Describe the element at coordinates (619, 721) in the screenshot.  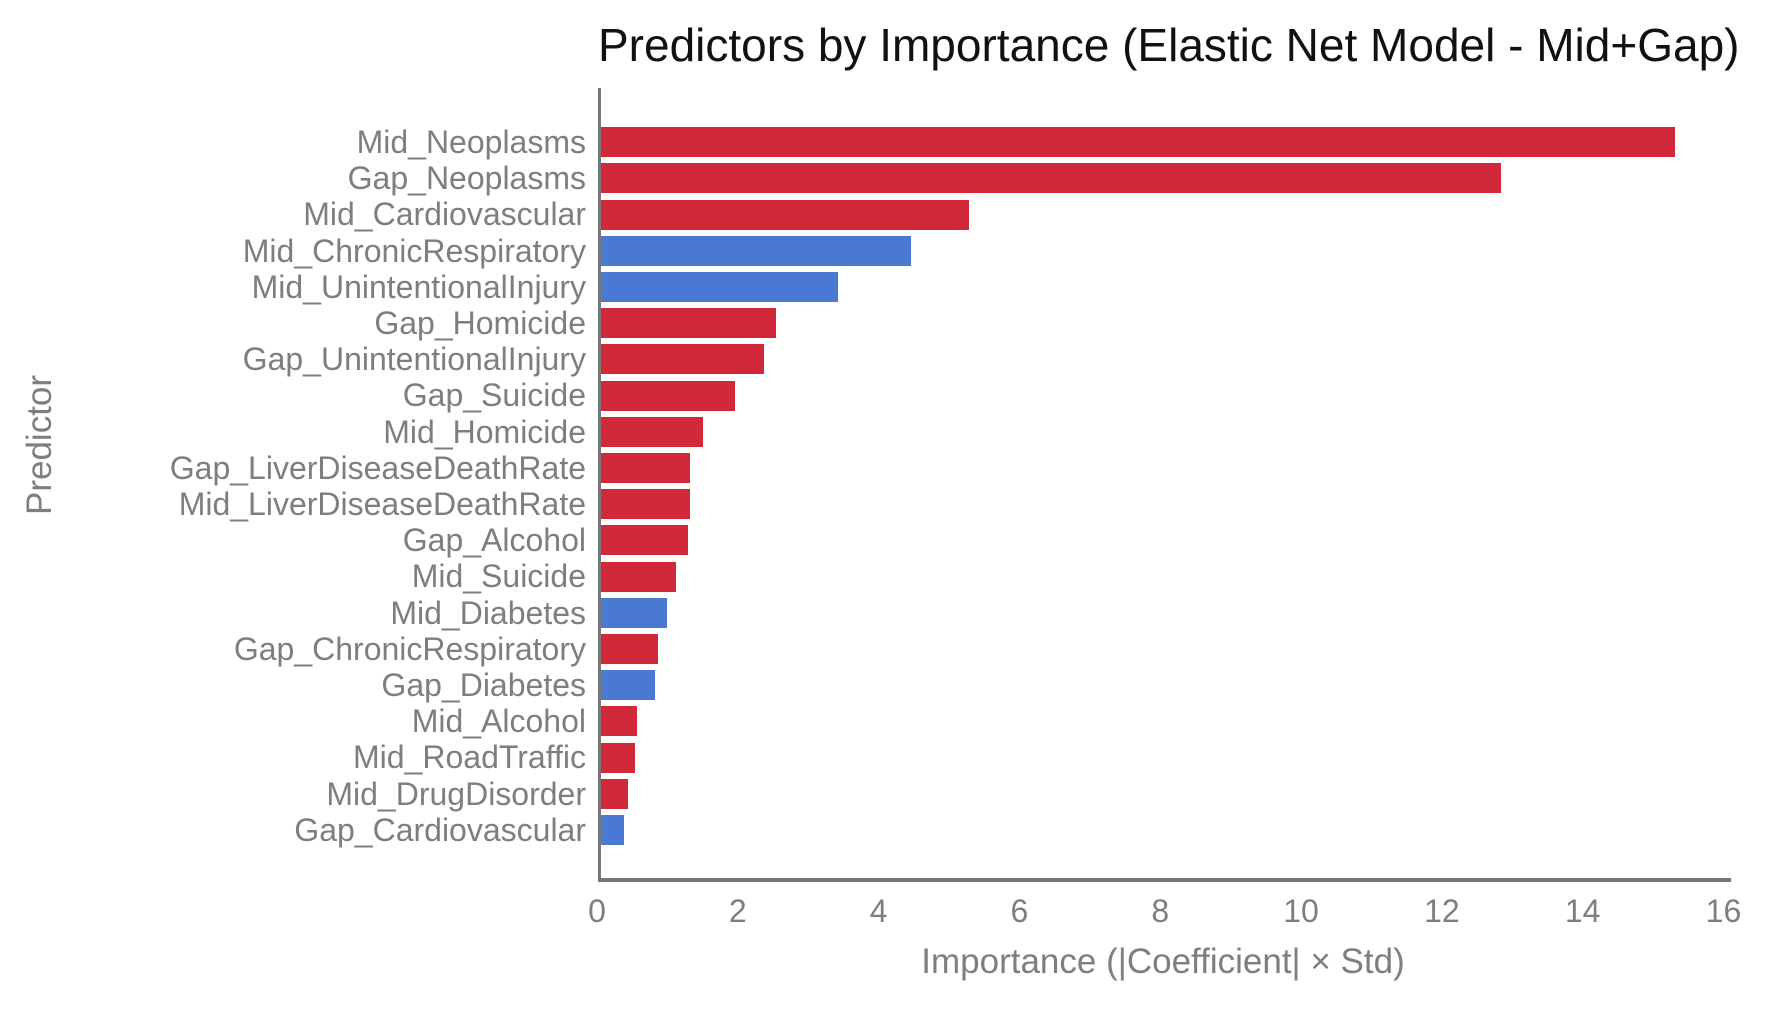
I see `bar-Mid_Alcohol` at that location.